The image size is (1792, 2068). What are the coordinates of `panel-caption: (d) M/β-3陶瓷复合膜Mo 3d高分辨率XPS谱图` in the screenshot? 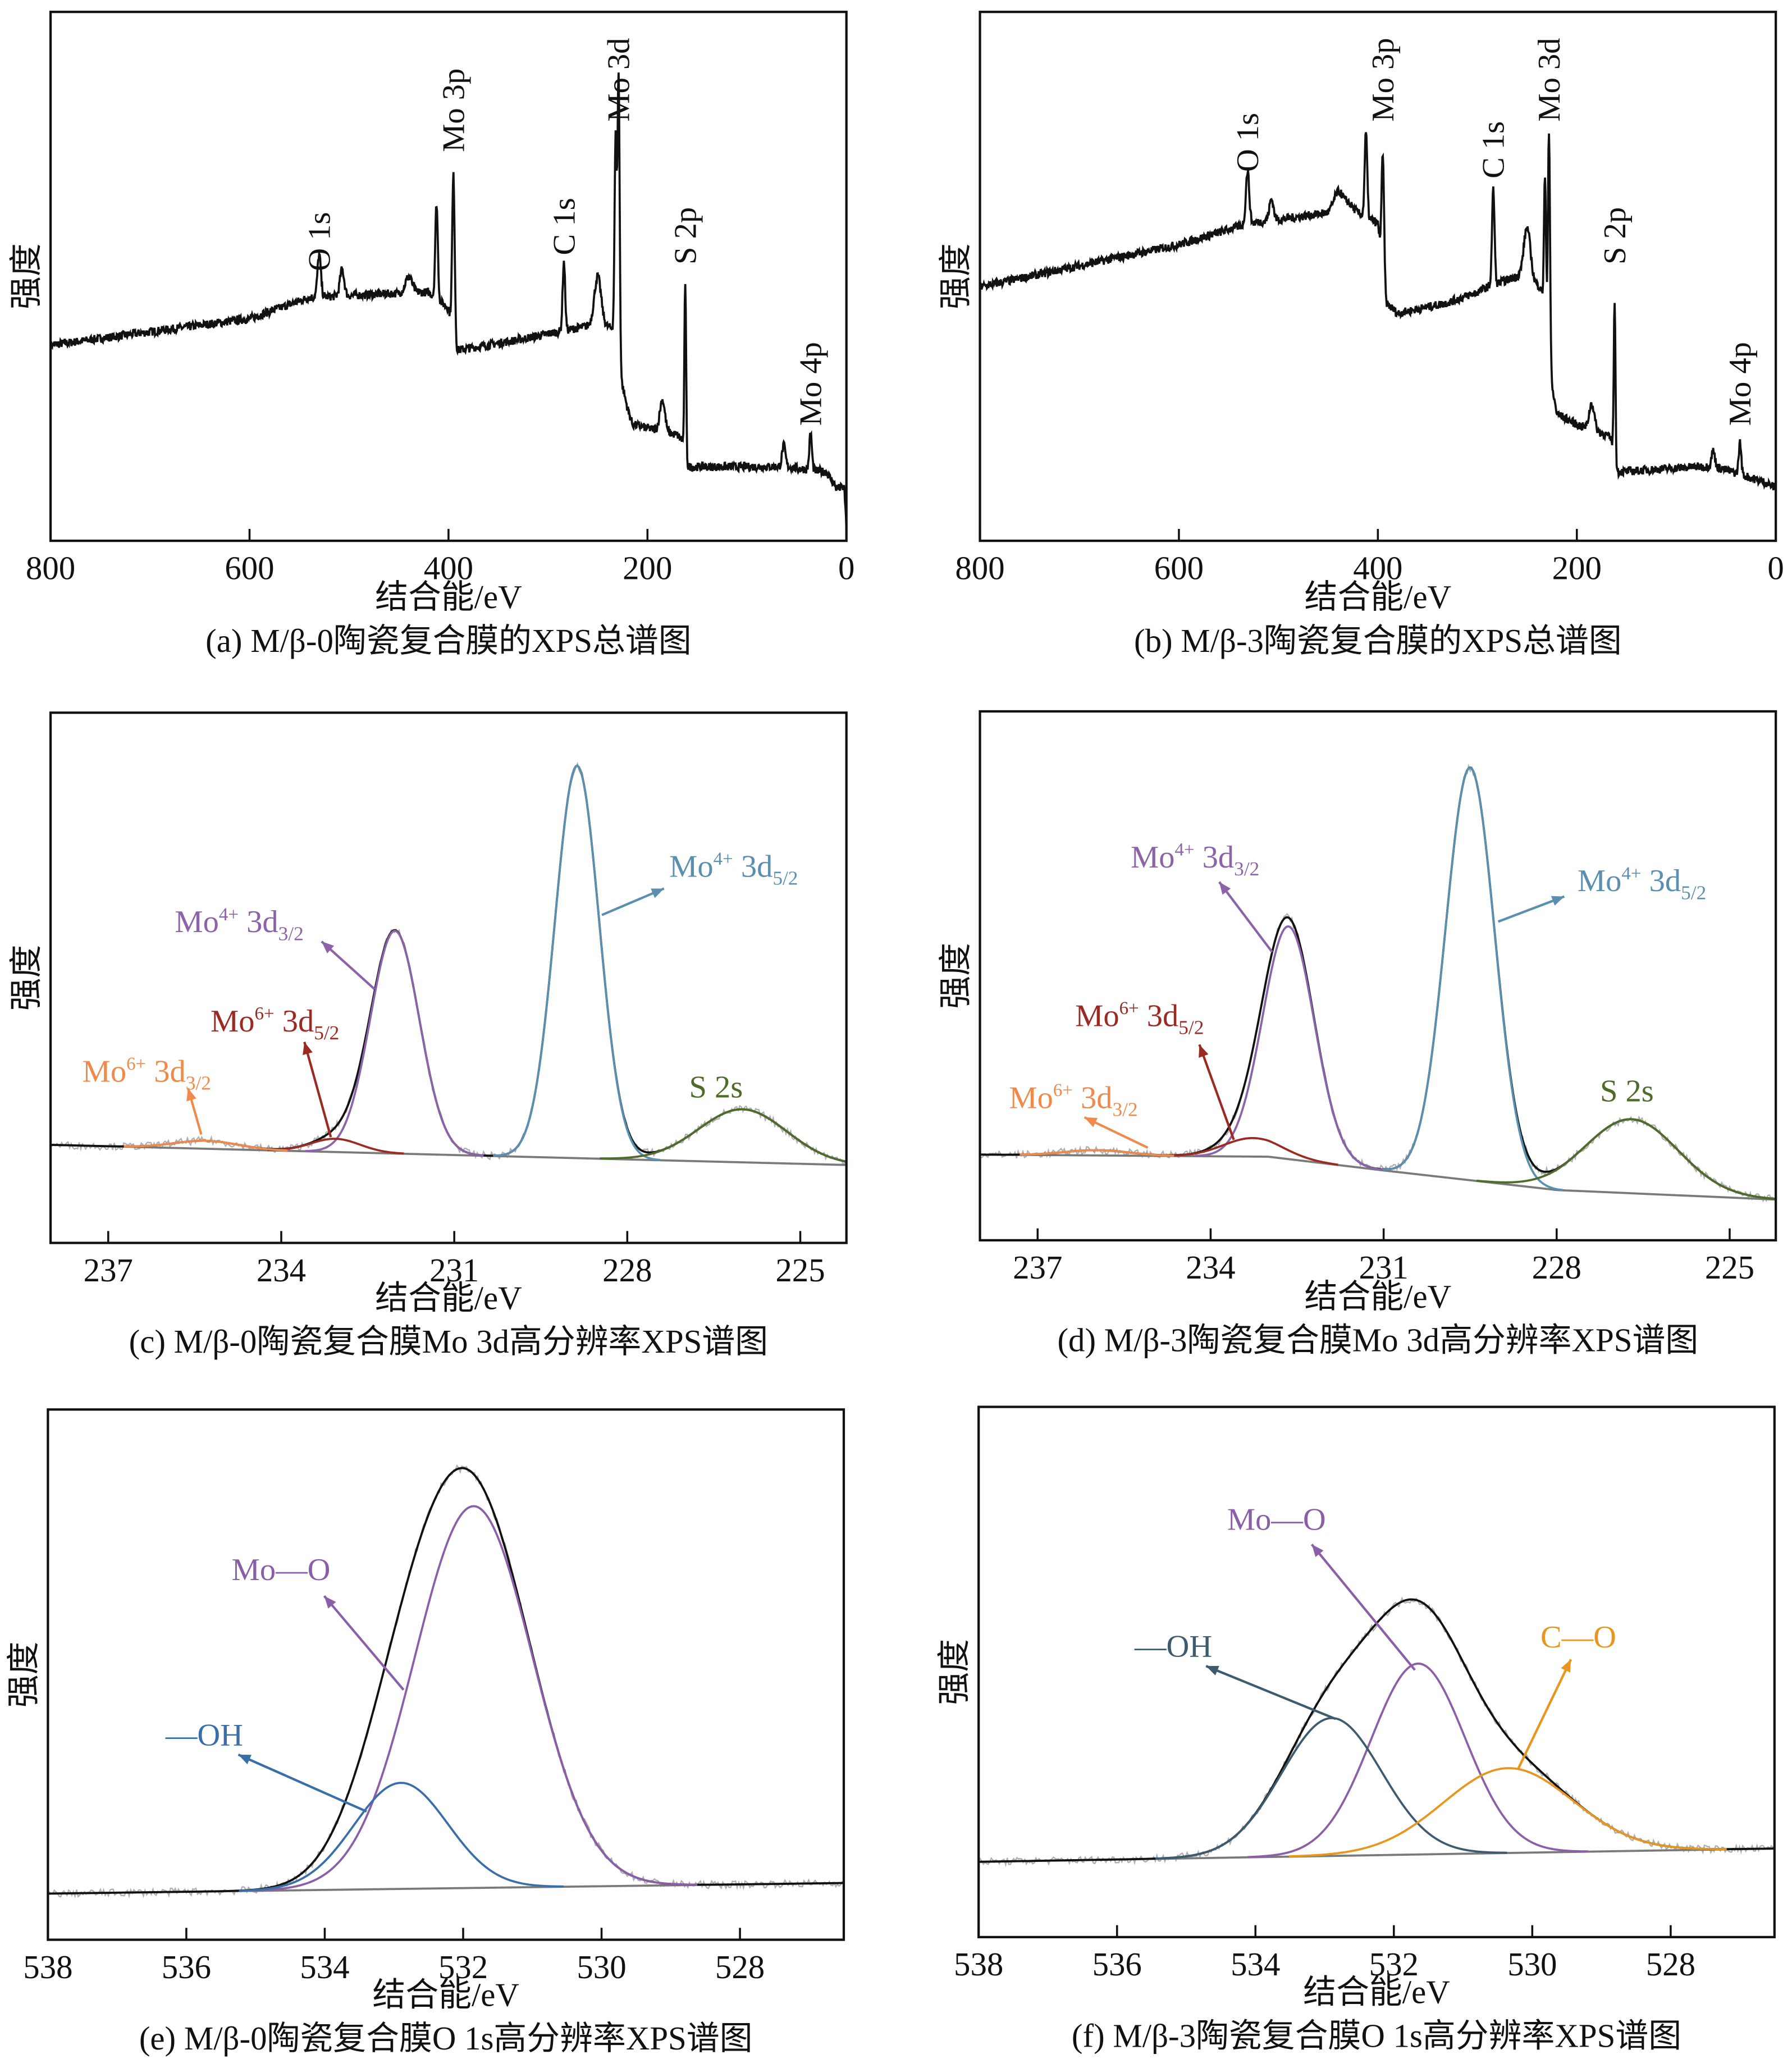 It's located at (1377, 1341).